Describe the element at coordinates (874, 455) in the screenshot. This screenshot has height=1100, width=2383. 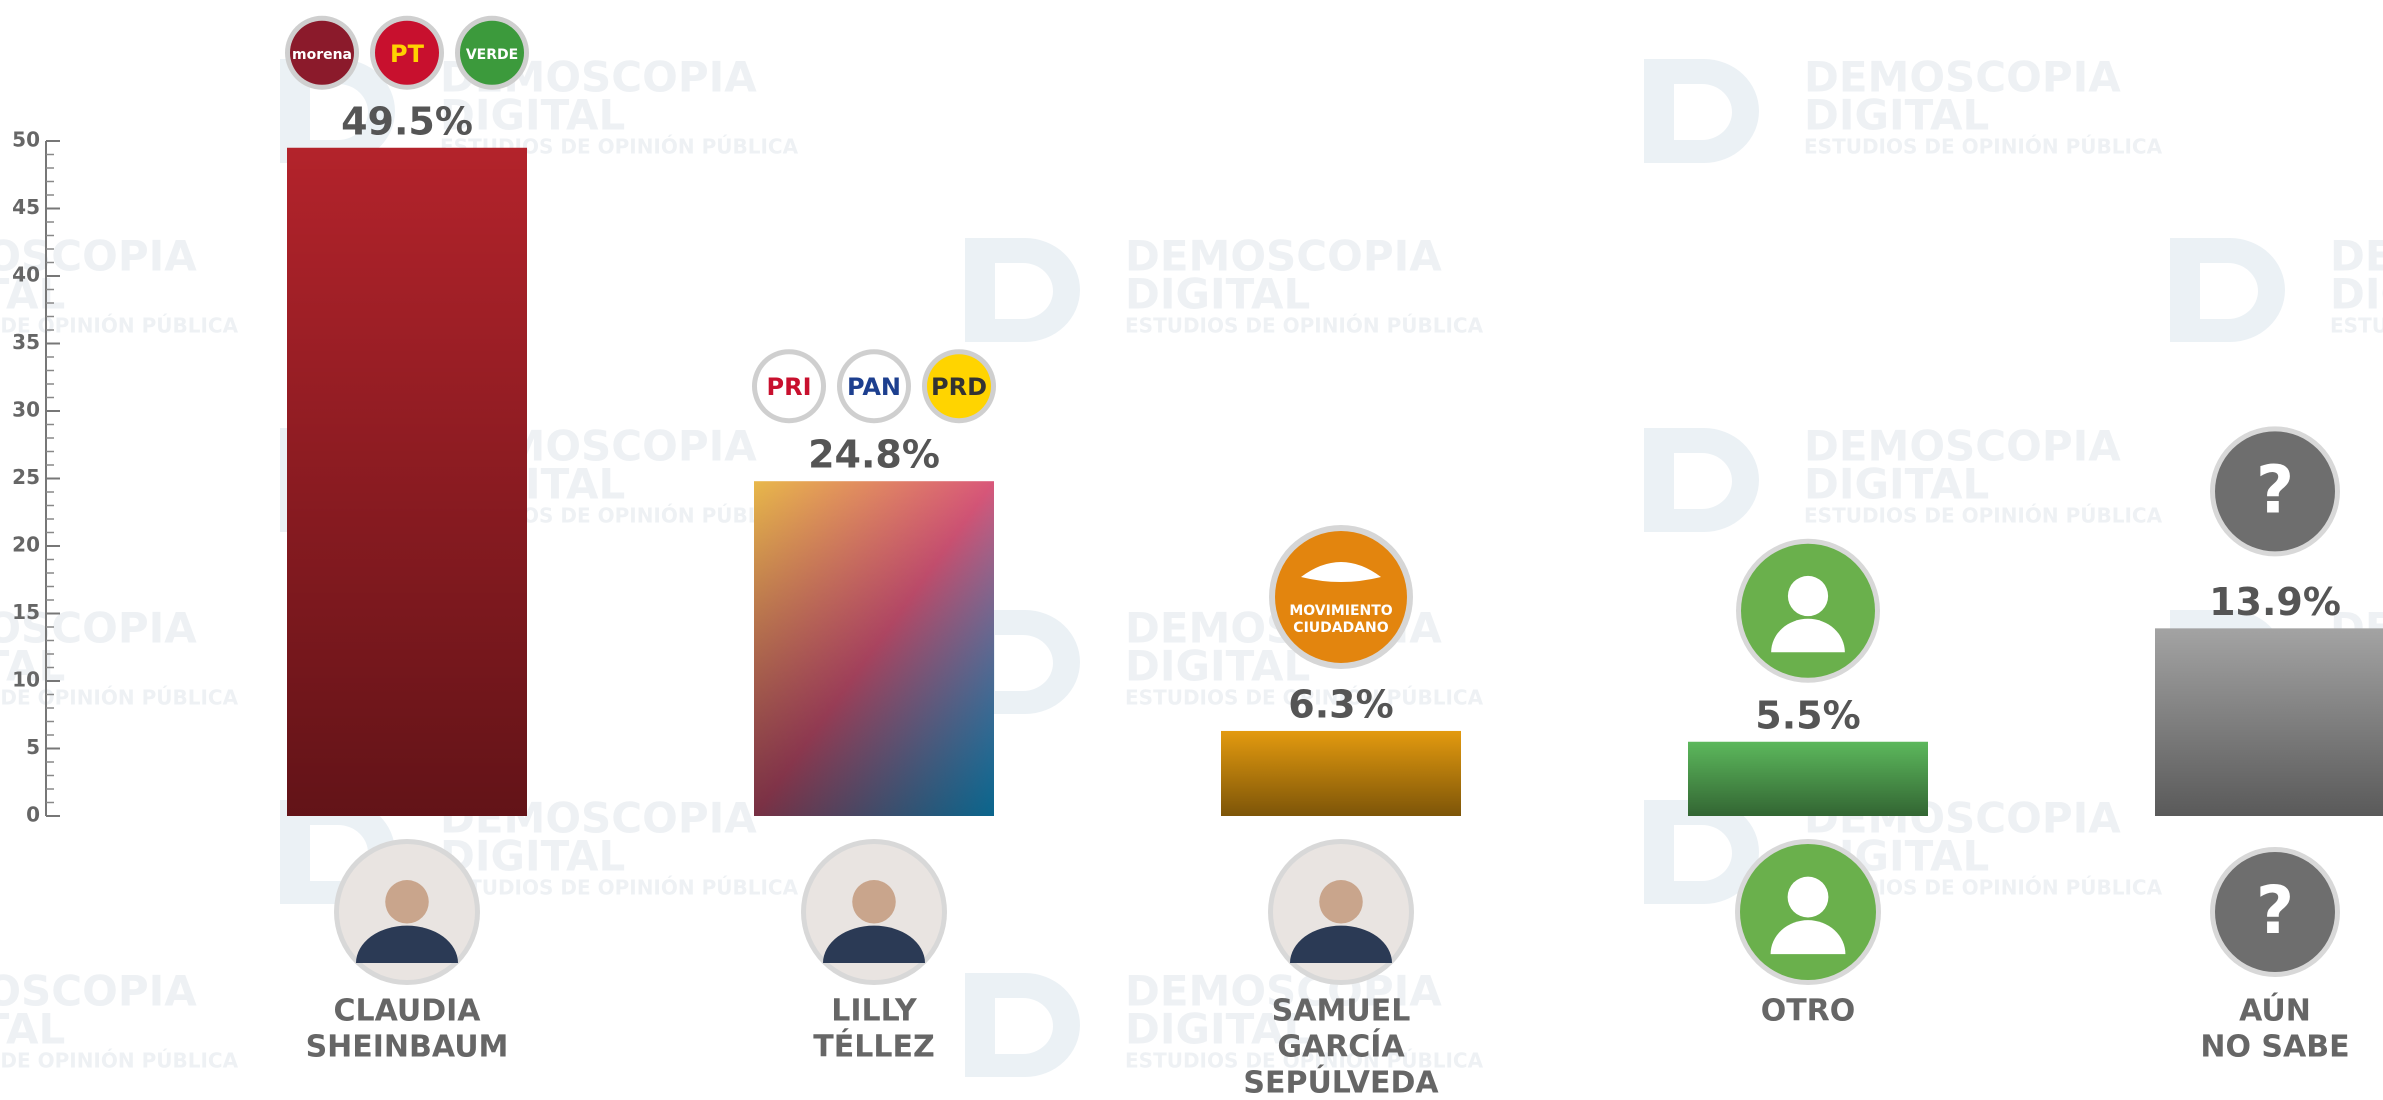
I see `value-label: 24.8%` at that location.